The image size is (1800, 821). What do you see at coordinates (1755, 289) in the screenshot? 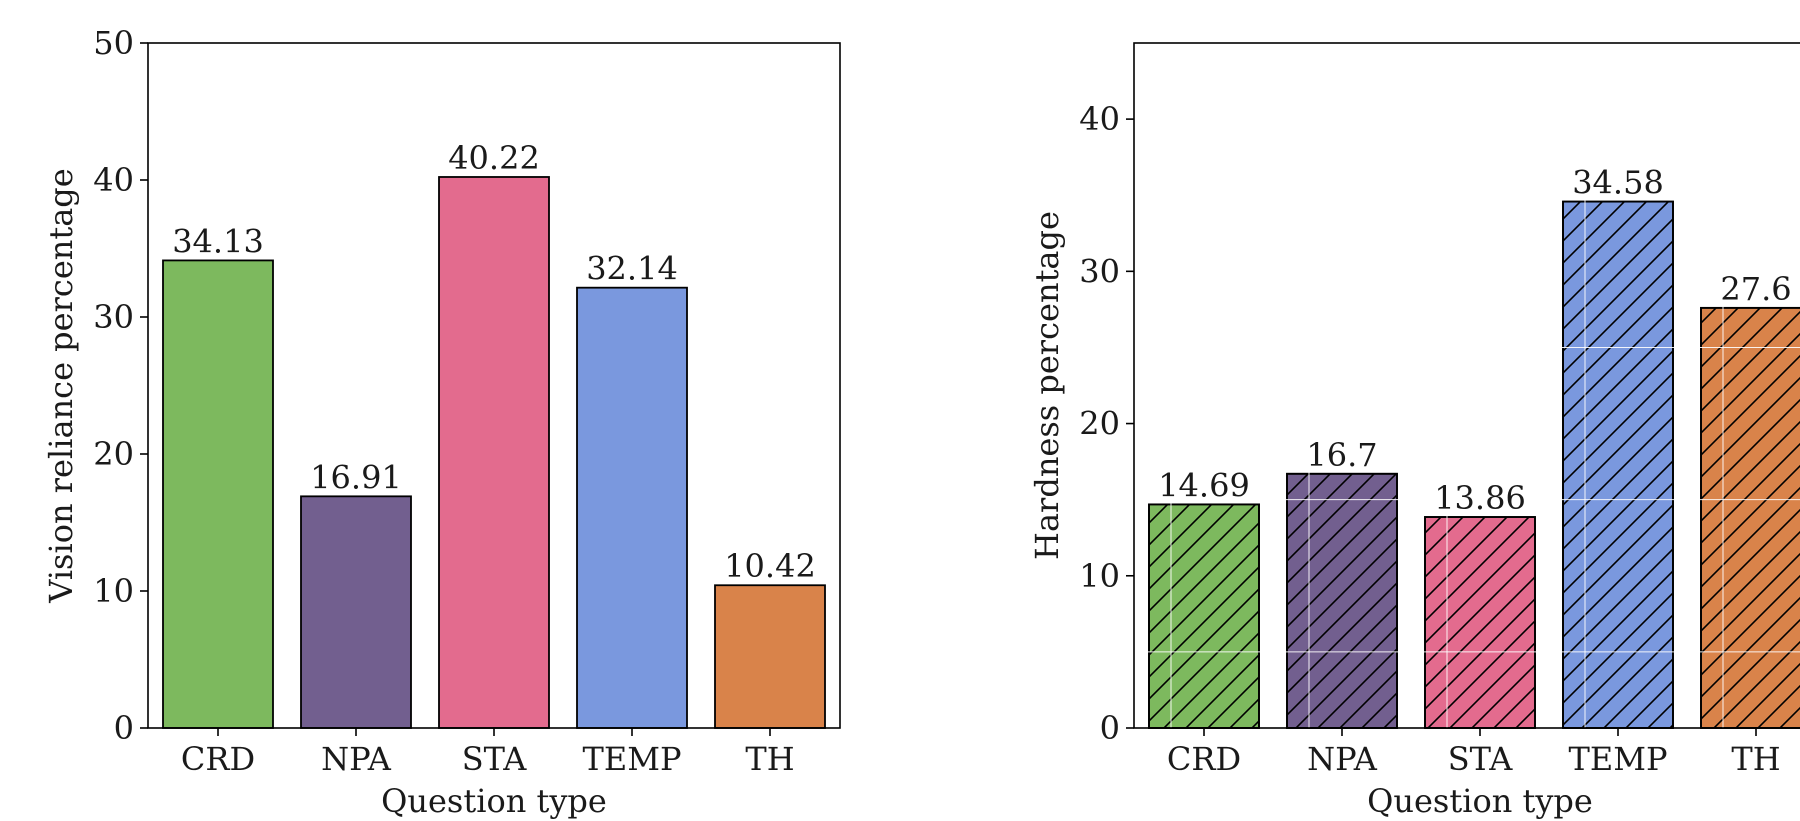
I see `data-label-th: 27.6` at bounding box center [1755, 289].